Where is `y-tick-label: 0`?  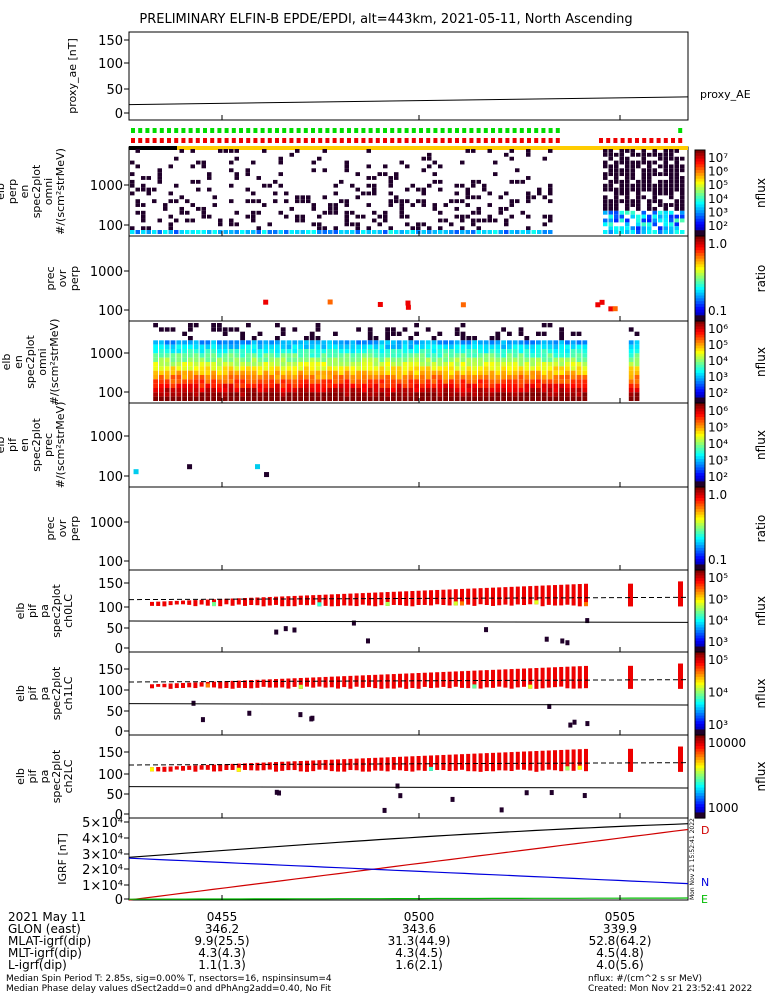 y-tick-label: 0 is located at coordinates (119, 900).